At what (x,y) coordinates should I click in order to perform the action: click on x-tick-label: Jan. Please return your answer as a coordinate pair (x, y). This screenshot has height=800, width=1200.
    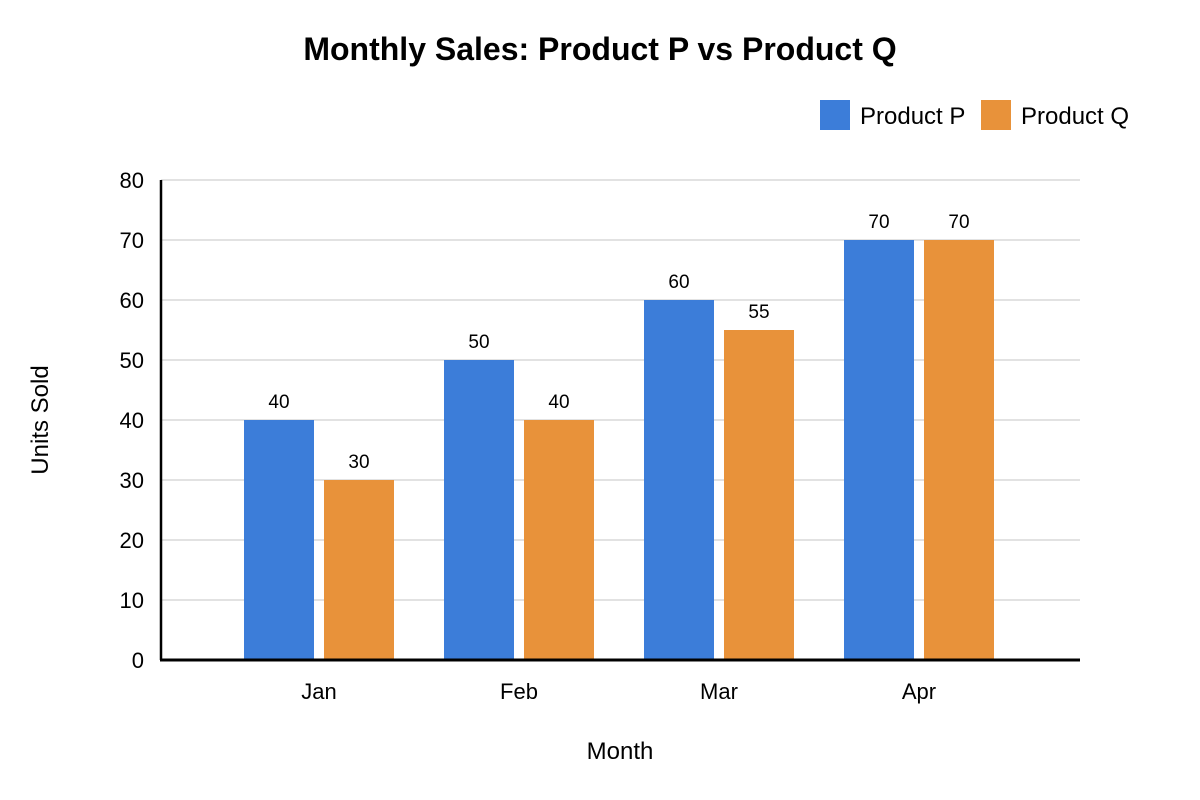
    Looking at the image, I should click on (318, 691).